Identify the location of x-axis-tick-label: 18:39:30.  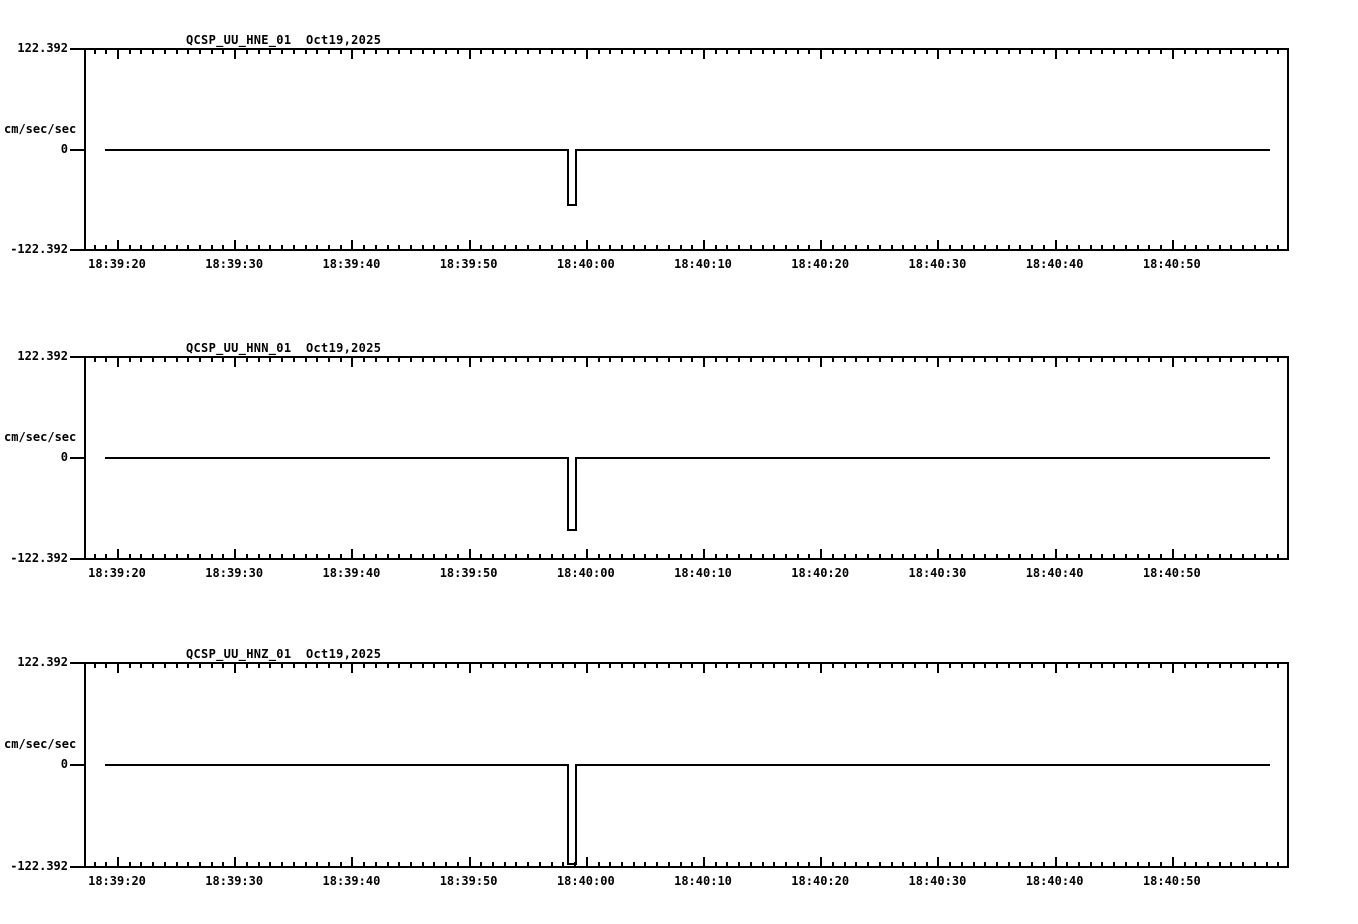
(234, 881).